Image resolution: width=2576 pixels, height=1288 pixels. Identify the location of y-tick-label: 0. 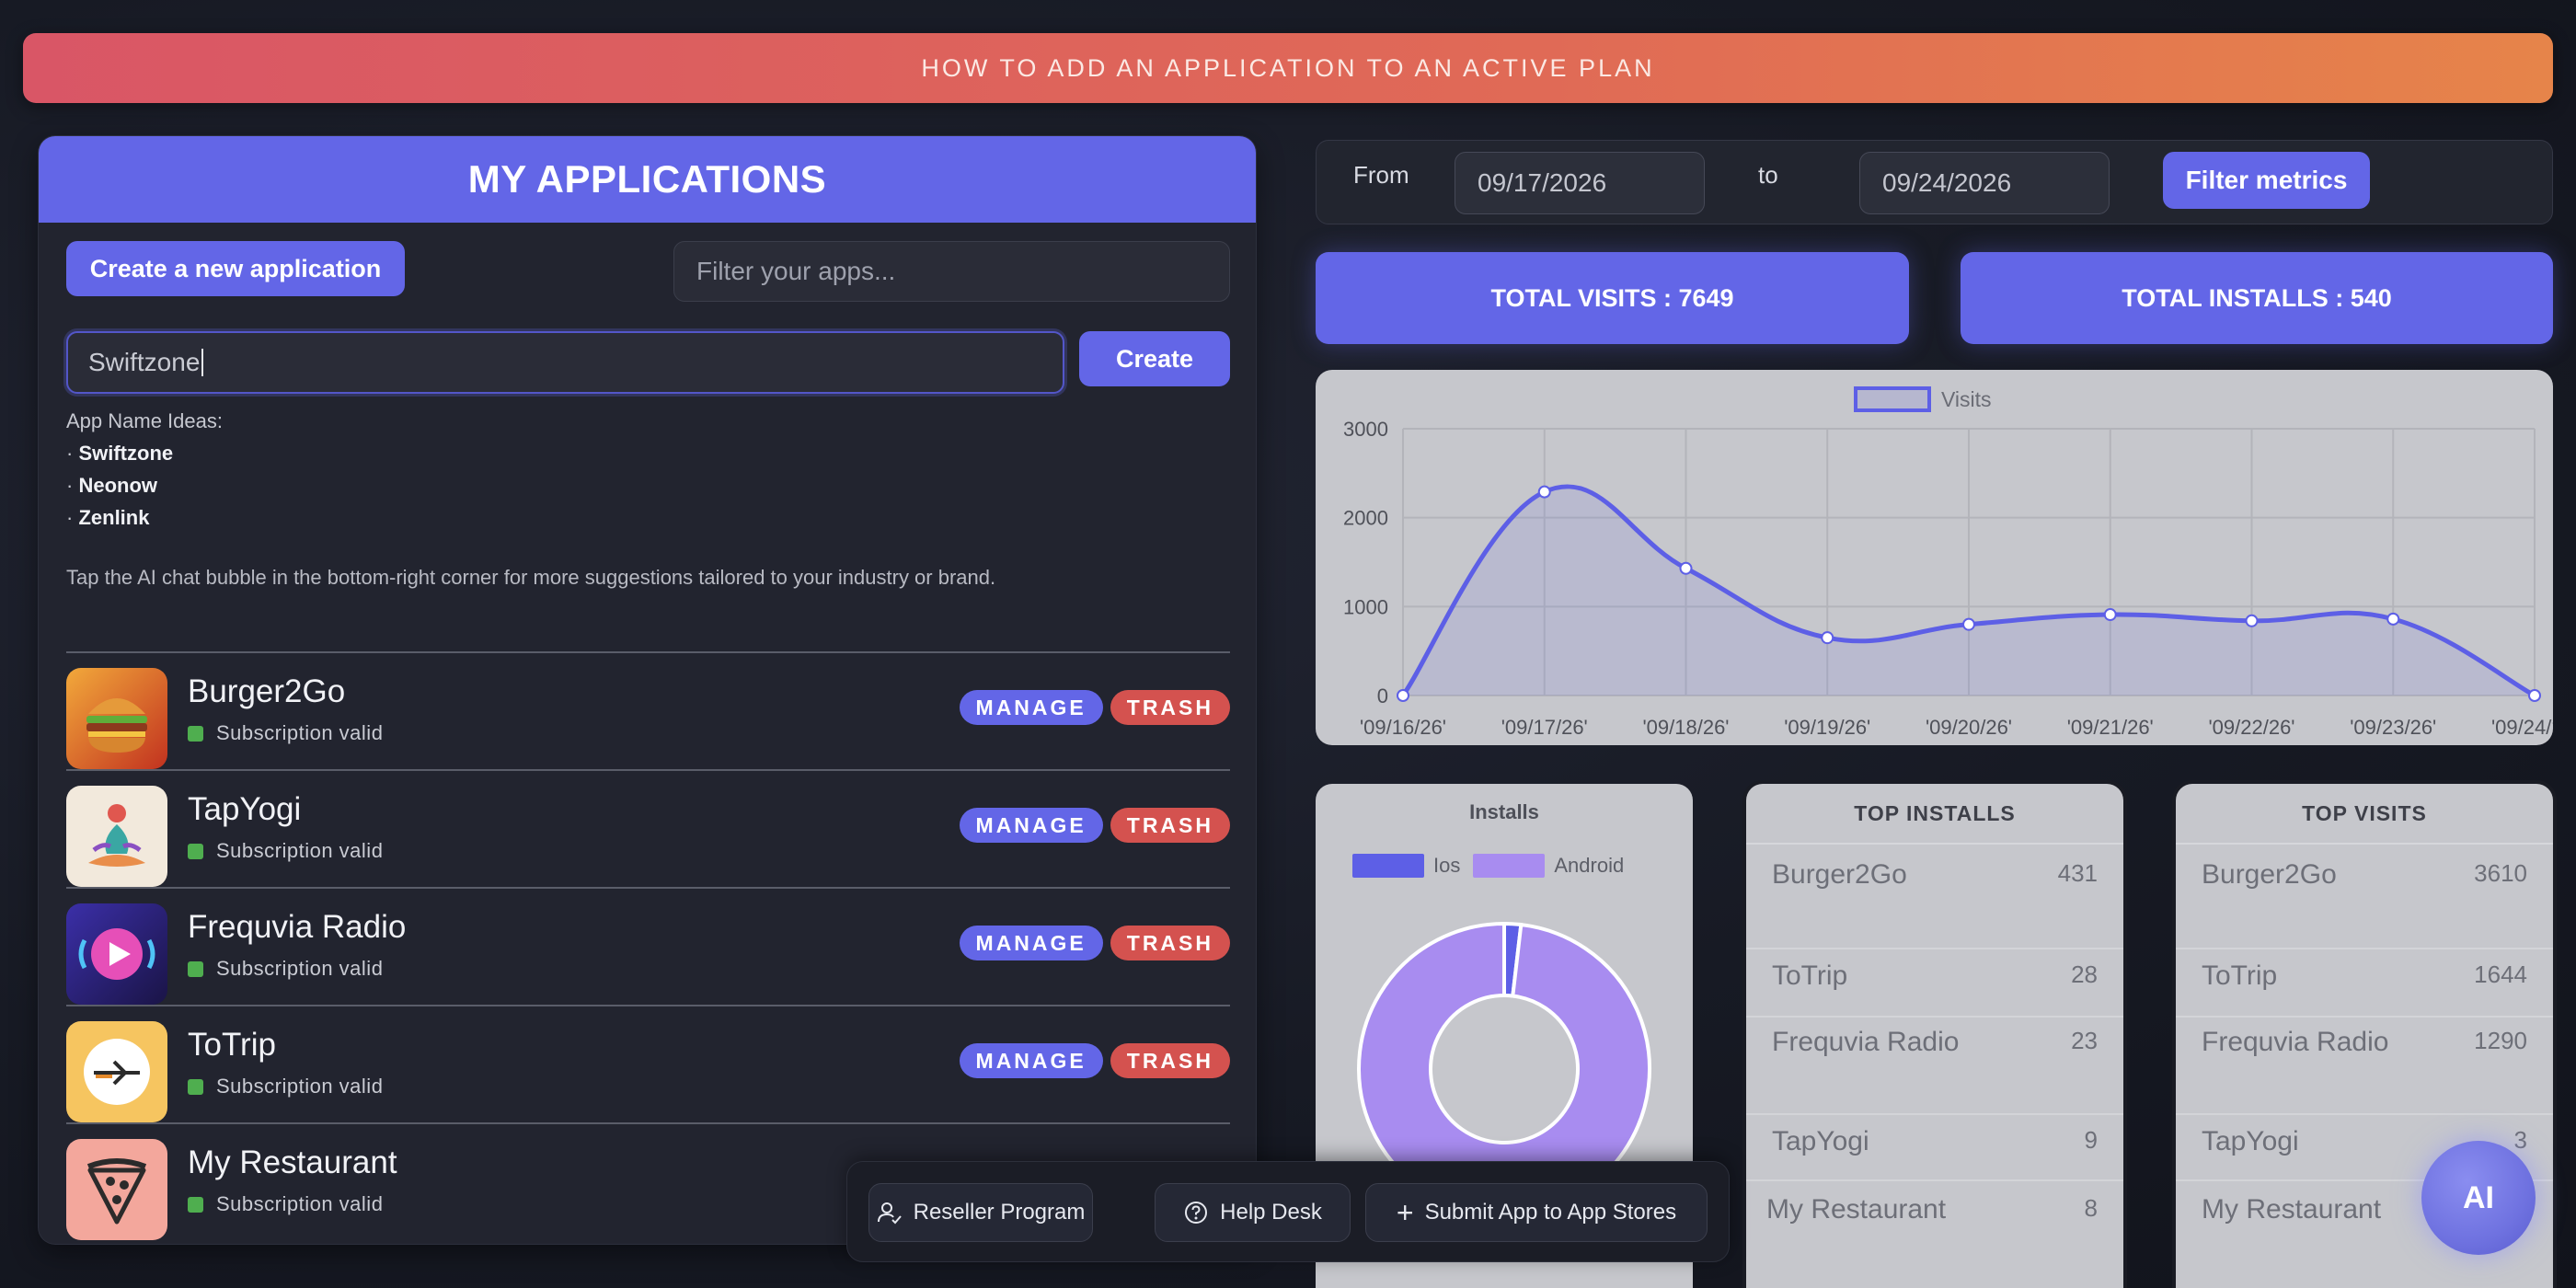
(1382, 695).